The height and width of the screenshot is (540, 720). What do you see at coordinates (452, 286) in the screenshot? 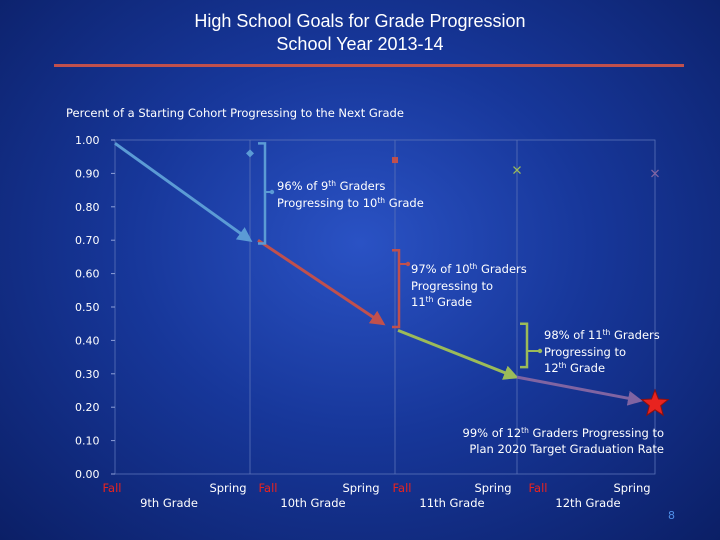
I see `annotation-10th: Progressing to` at bounding box center [452, 286].